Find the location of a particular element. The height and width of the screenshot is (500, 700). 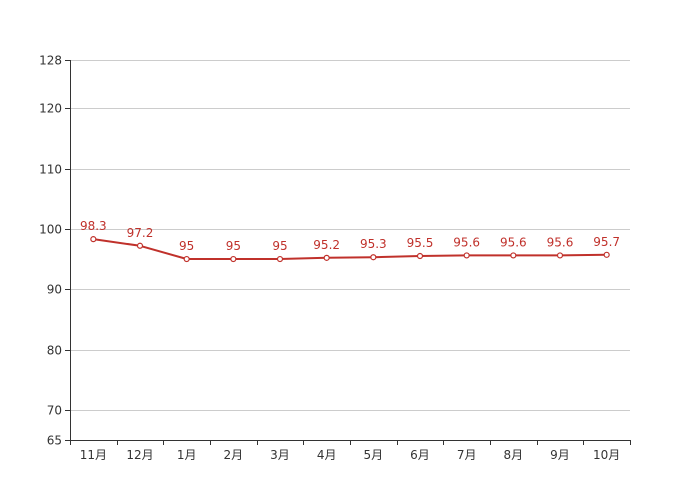

x-tick-label-9: 8月 is located at coordinates (514, 455).